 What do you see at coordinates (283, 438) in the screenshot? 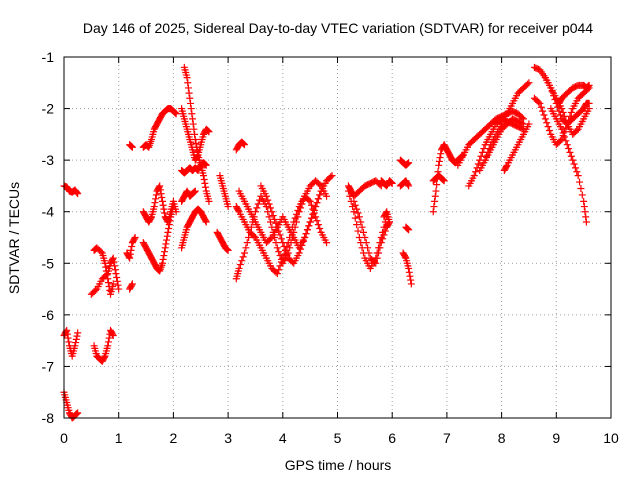
I see `x-tick-label: 4` at bounding box center [283, 438].